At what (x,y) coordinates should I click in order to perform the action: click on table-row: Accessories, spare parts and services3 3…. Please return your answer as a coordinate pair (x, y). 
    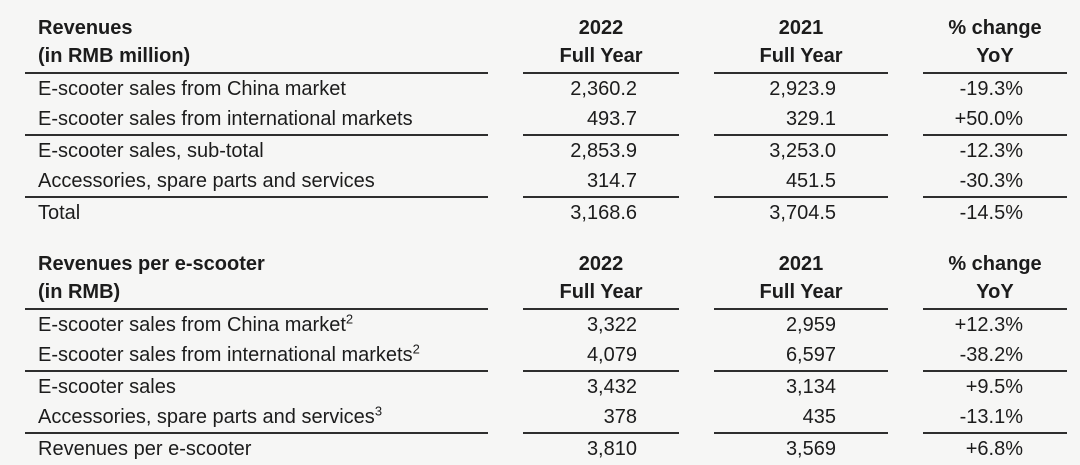
    Looking at the image, I should click on (552, 418).